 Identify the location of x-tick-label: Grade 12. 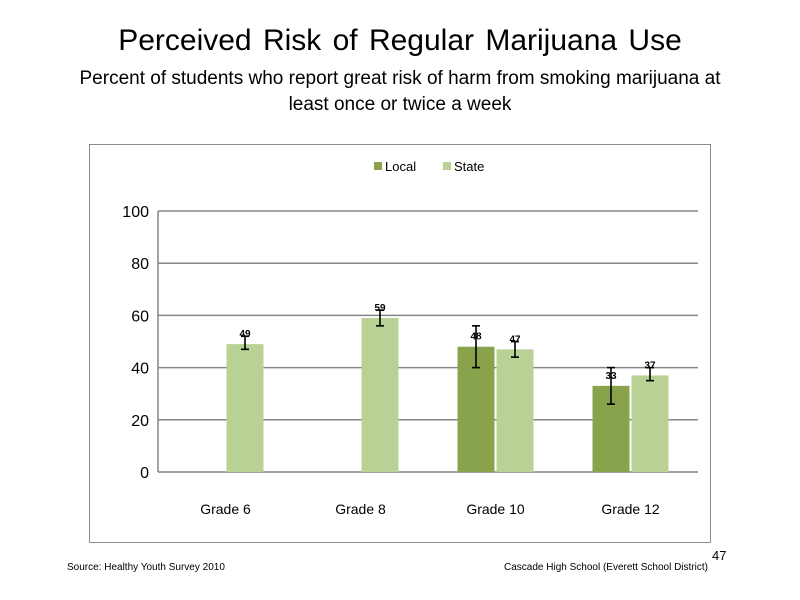
(630, 509).